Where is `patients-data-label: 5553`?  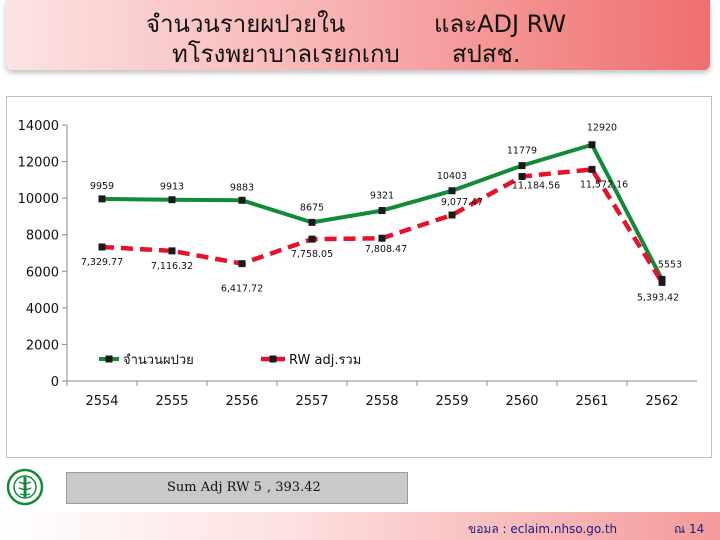
patients-data-label: 5553 is located at coordinates (670, 264).